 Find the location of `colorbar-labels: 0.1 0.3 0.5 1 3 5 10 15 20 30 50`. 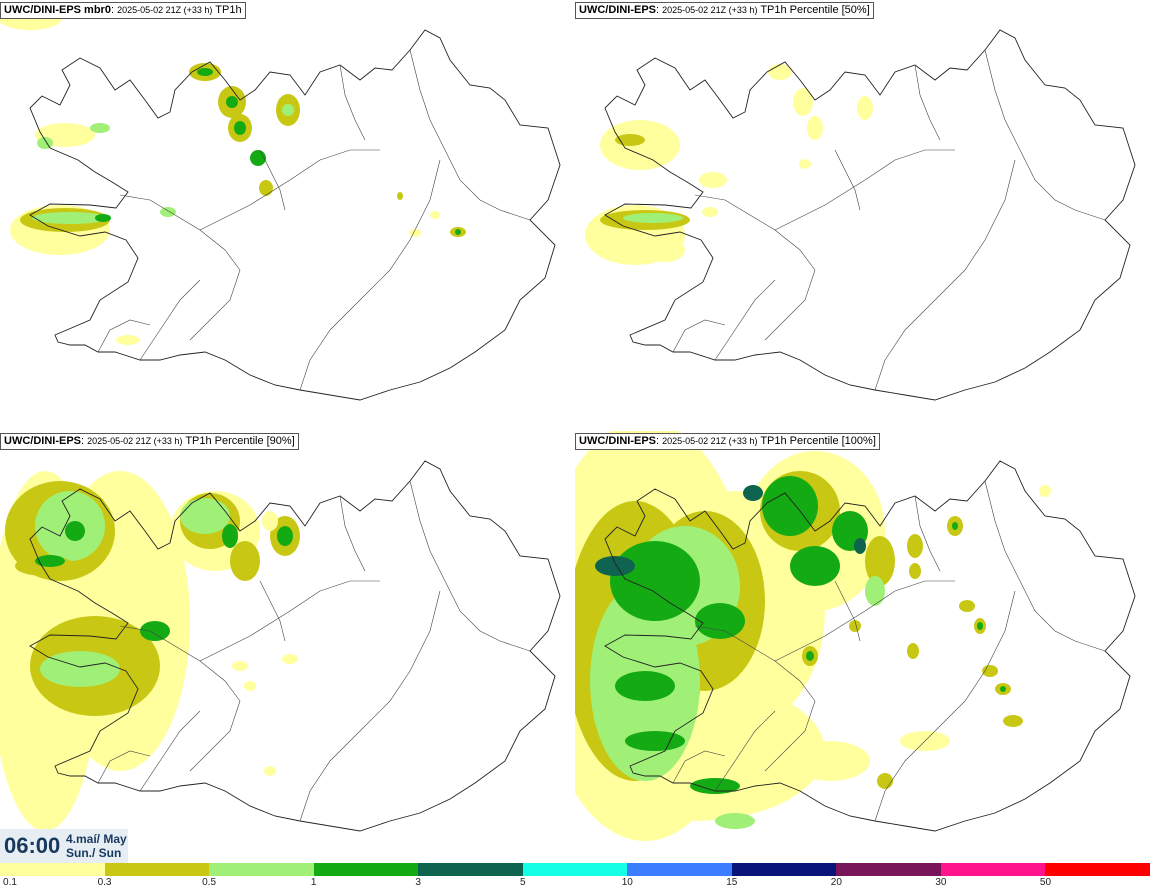

colorbar-labels: 0.1 0.3 0.5 1 3 5 10 15 20 30 50 is located at coordinates (575, 884).